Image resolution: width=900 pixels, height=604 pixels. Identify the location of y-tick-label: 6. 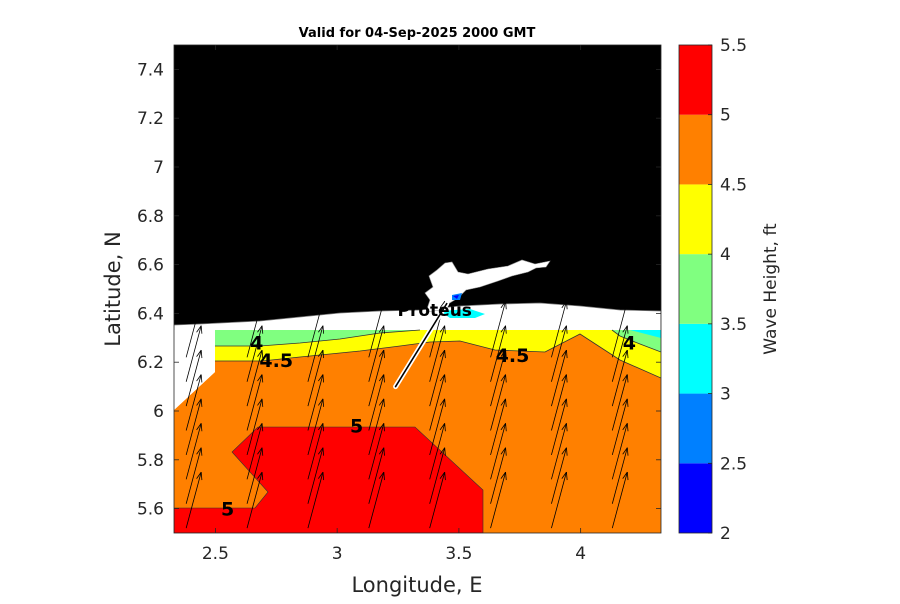
(158, 412).